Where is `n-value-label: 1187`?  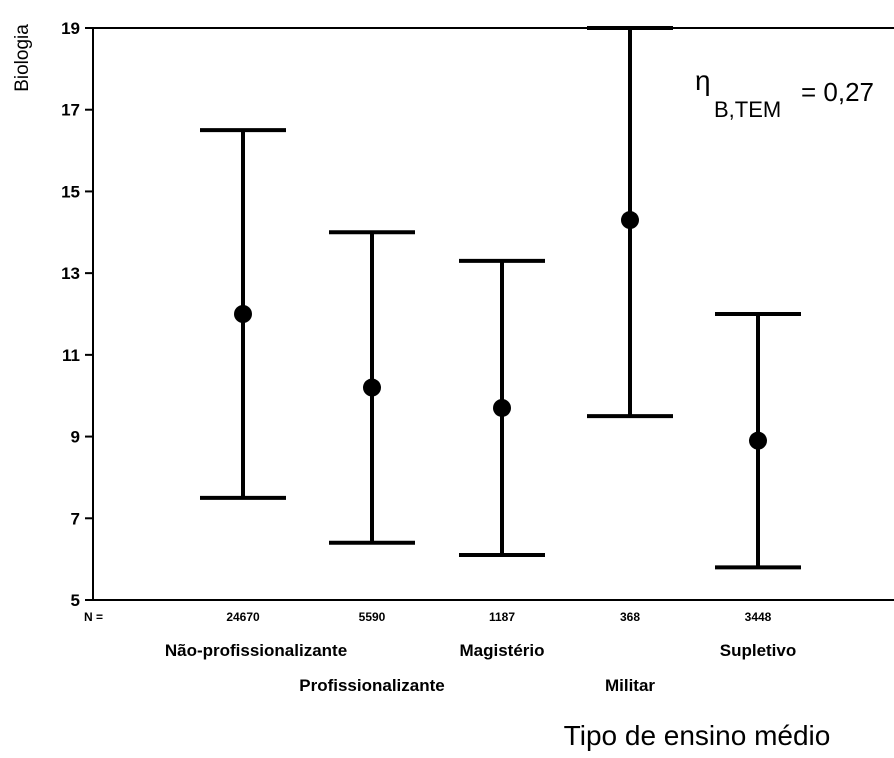 n-value-label: 1187 is located at coordinates (502, 617).